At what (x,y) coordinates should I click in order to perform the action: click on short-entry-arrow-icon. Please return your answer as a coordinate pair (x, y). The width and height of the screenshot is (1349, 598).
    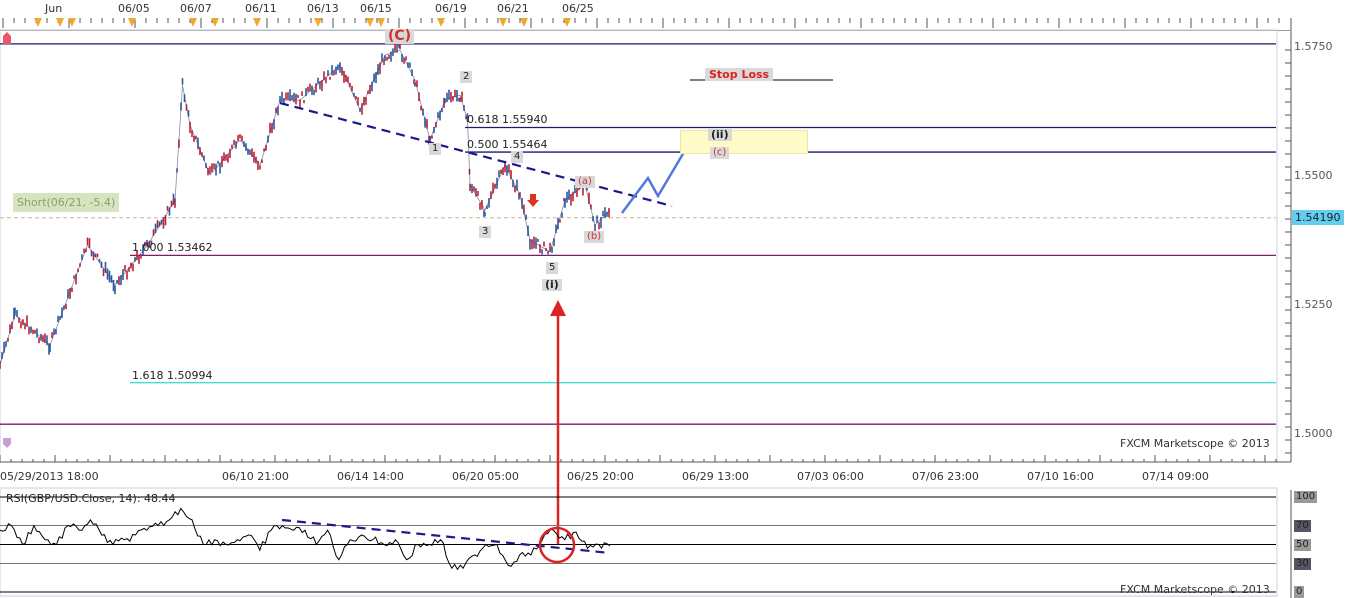
    Looking at the image, I should click on (533, 200).